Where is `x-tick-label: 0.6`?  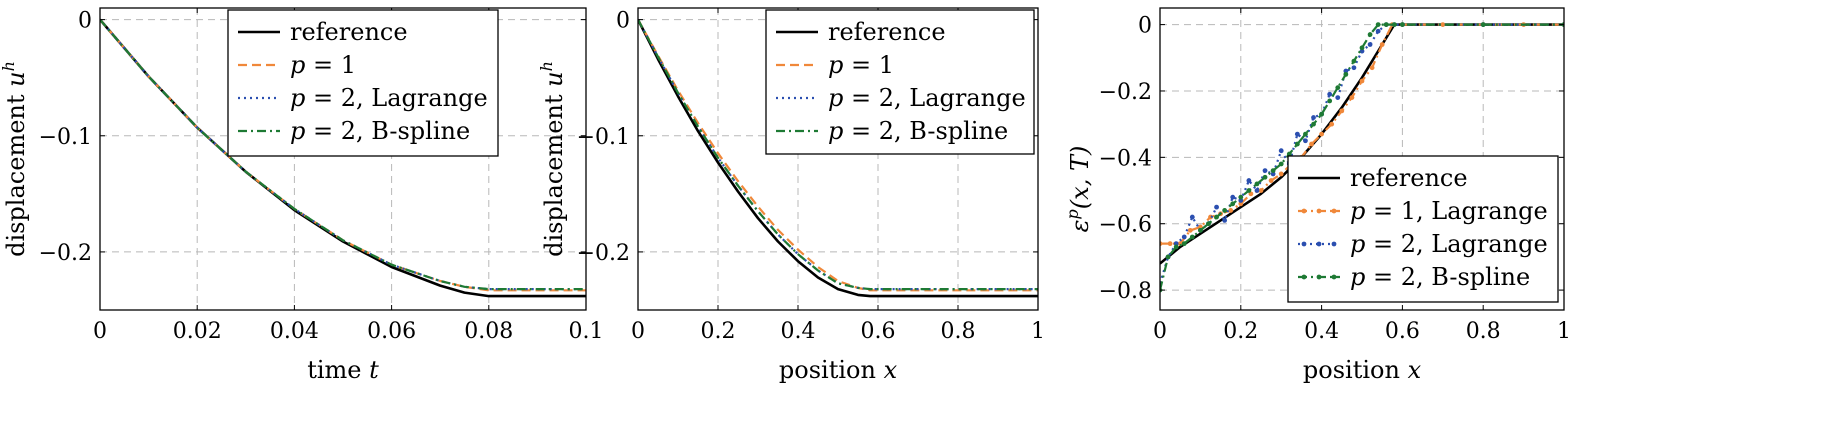
x-tick-label: 0.6 is located at coordinates (878, 331).